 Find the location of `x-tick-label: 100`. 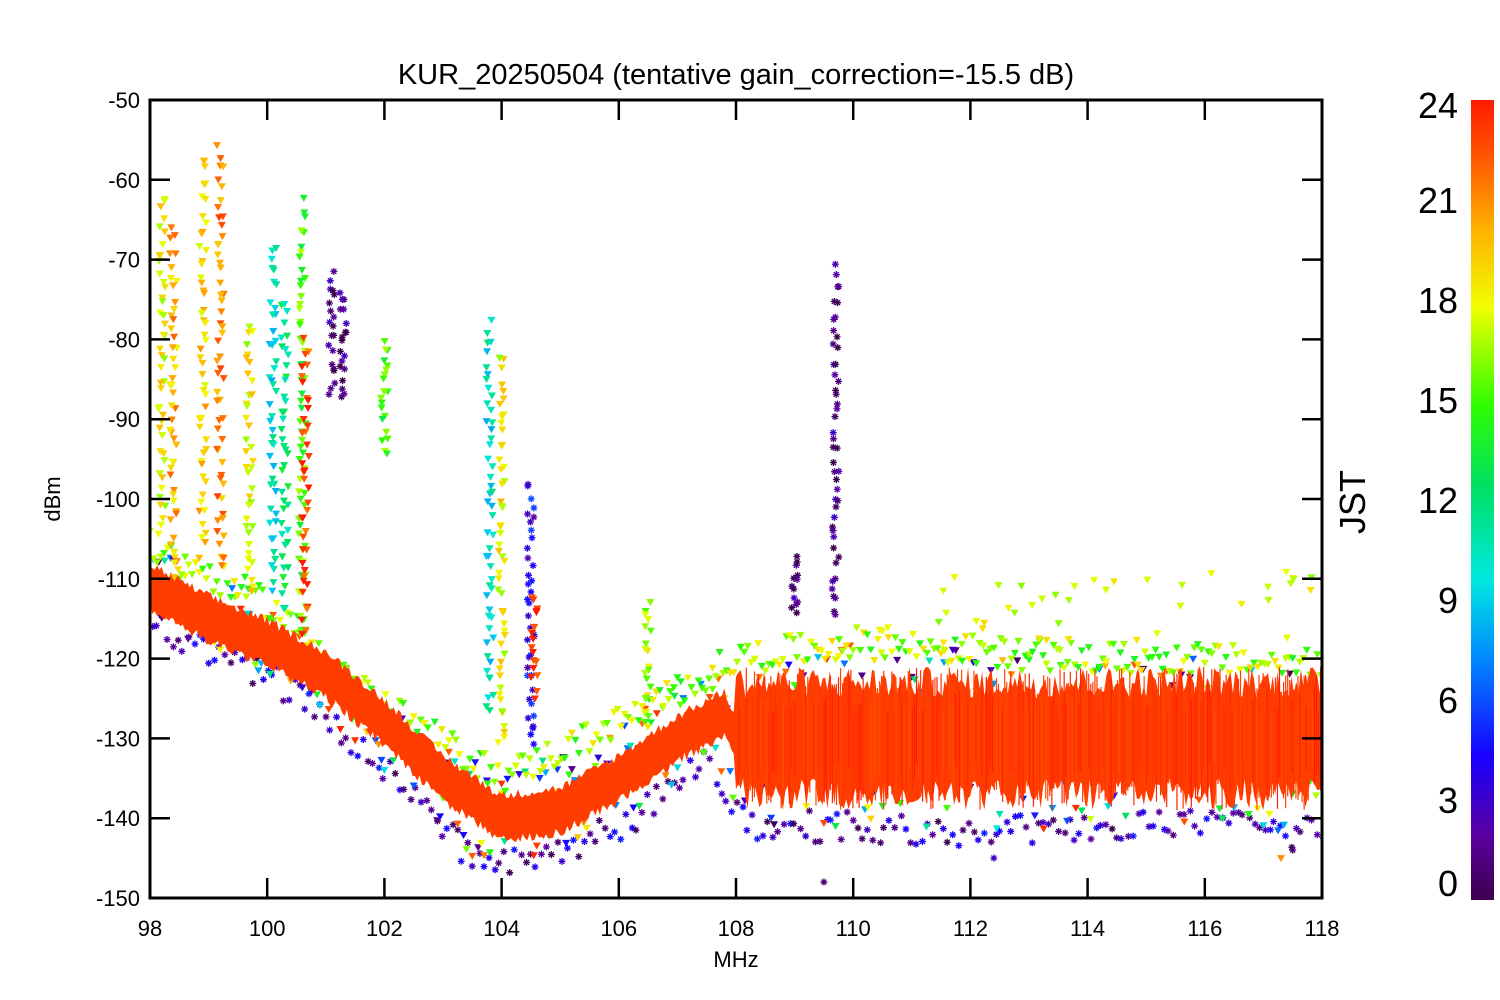

x-tick-label: 100 is located at coordinates (267, 928).